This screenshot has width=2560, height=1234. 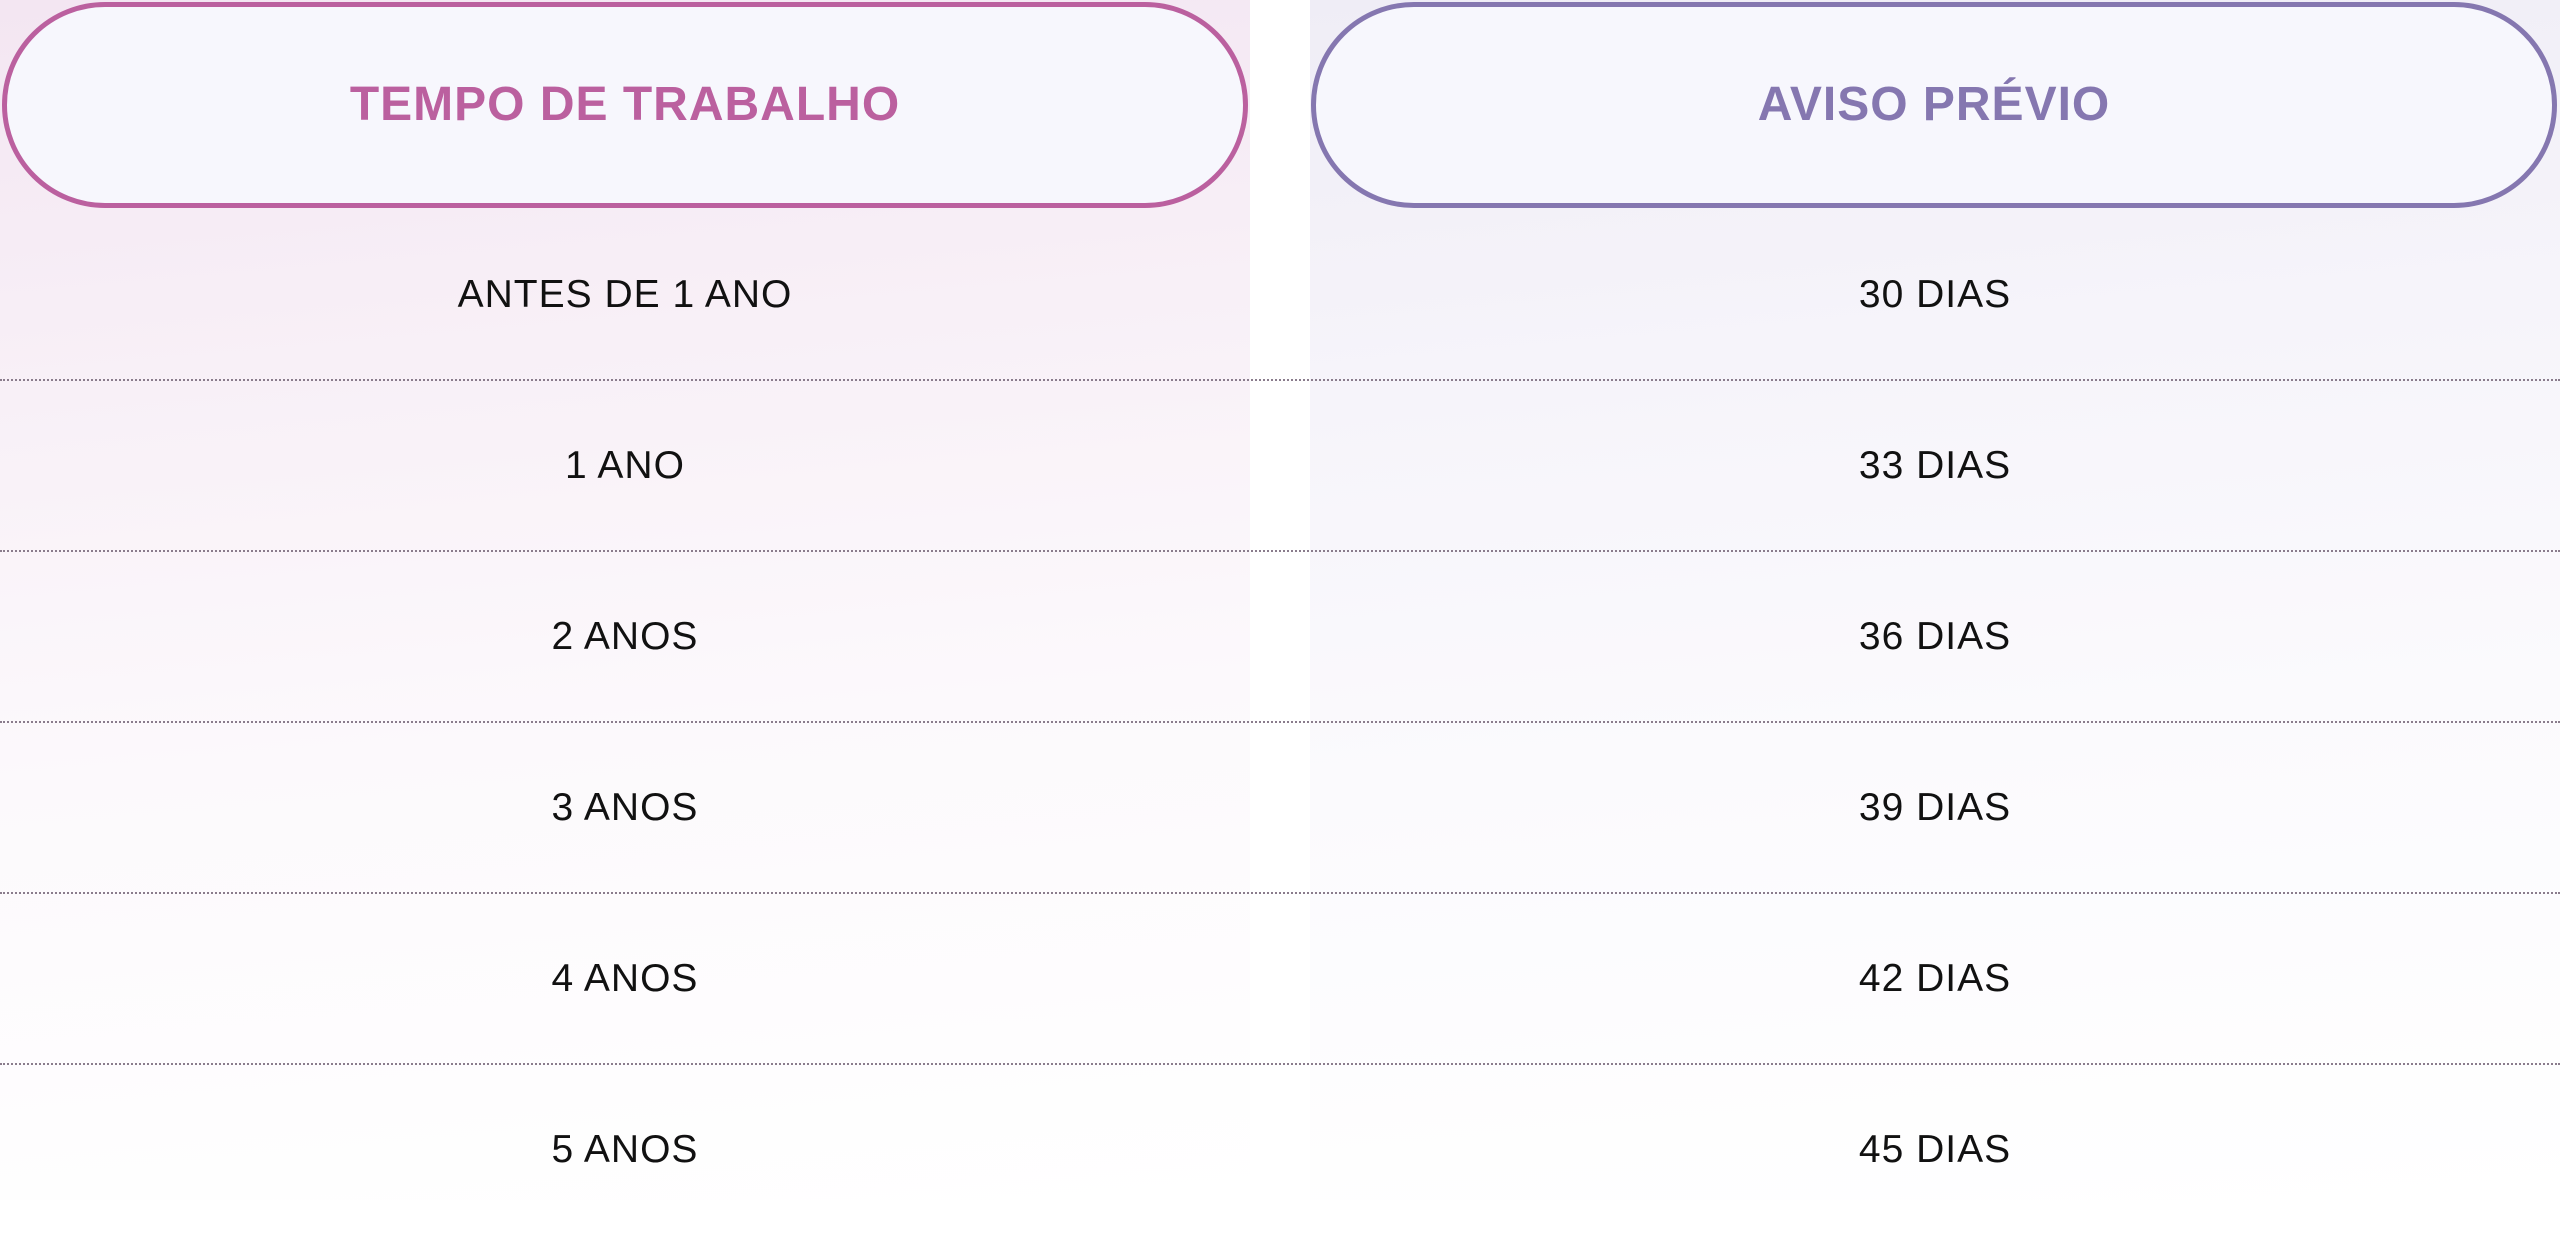 What do you see at coordinates (625, 636) in the screenshot?
I see `tempo-cell: 2 ANOS` at bounding box center [625, 636].